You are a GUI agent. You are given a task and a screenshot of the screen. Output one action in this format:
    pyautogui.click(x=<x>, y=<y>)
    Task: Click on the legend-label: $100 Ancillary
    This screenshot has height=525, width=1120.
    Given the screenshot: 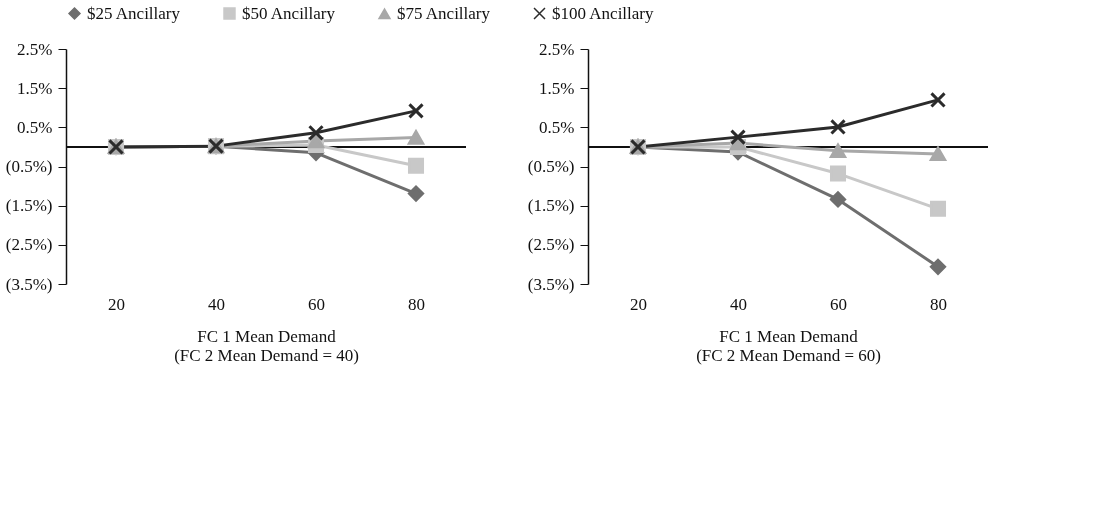 What is the action you would take?
    pyautogui.click(x=603, y=13)
    